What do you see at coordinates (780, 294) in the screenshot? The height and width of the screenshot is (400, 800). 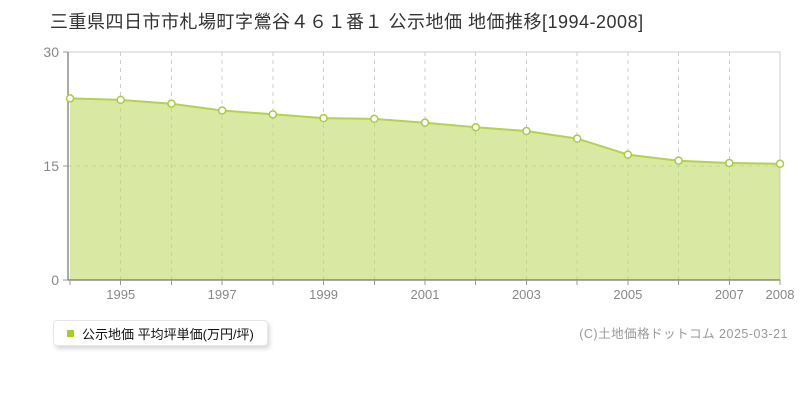 I see `x-tick-label: 2008` at bounding box center [780, 294].